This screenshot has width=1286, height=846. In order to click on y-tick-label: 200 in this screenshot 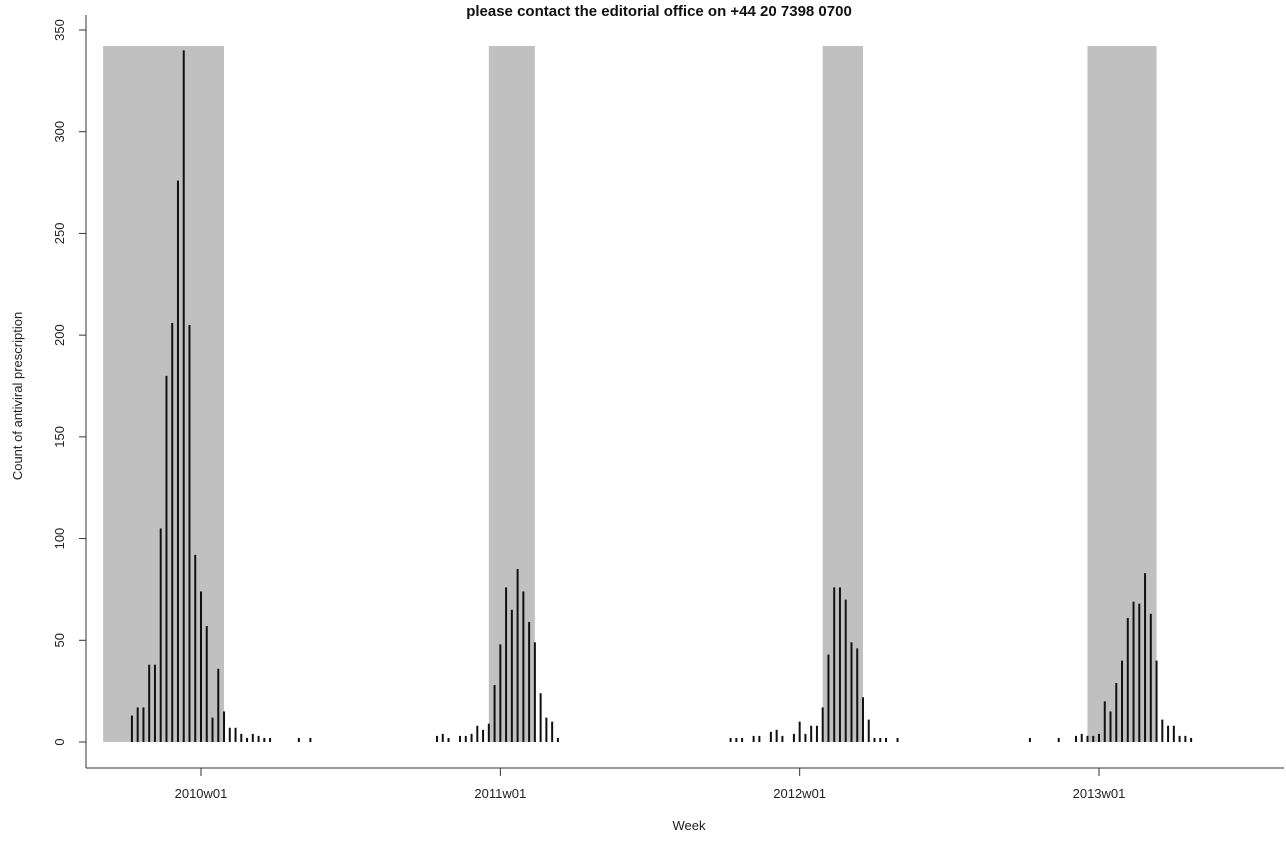, I will do `click(59, 335)`.